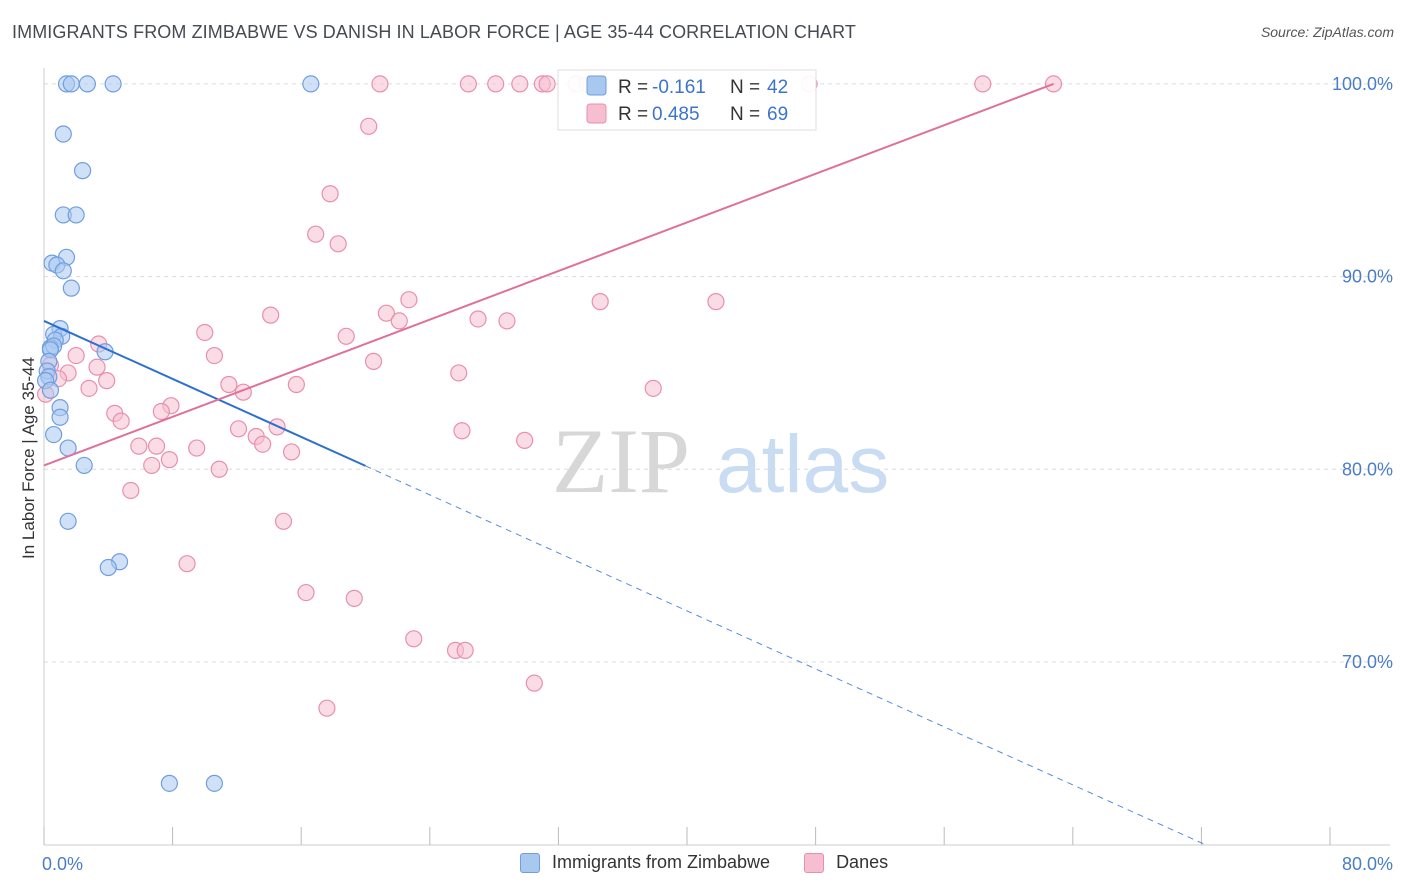 The height and width of the screenshot is (892, 1406). I want to click on bottom-legend-swatch-danes, so click(814, 862).